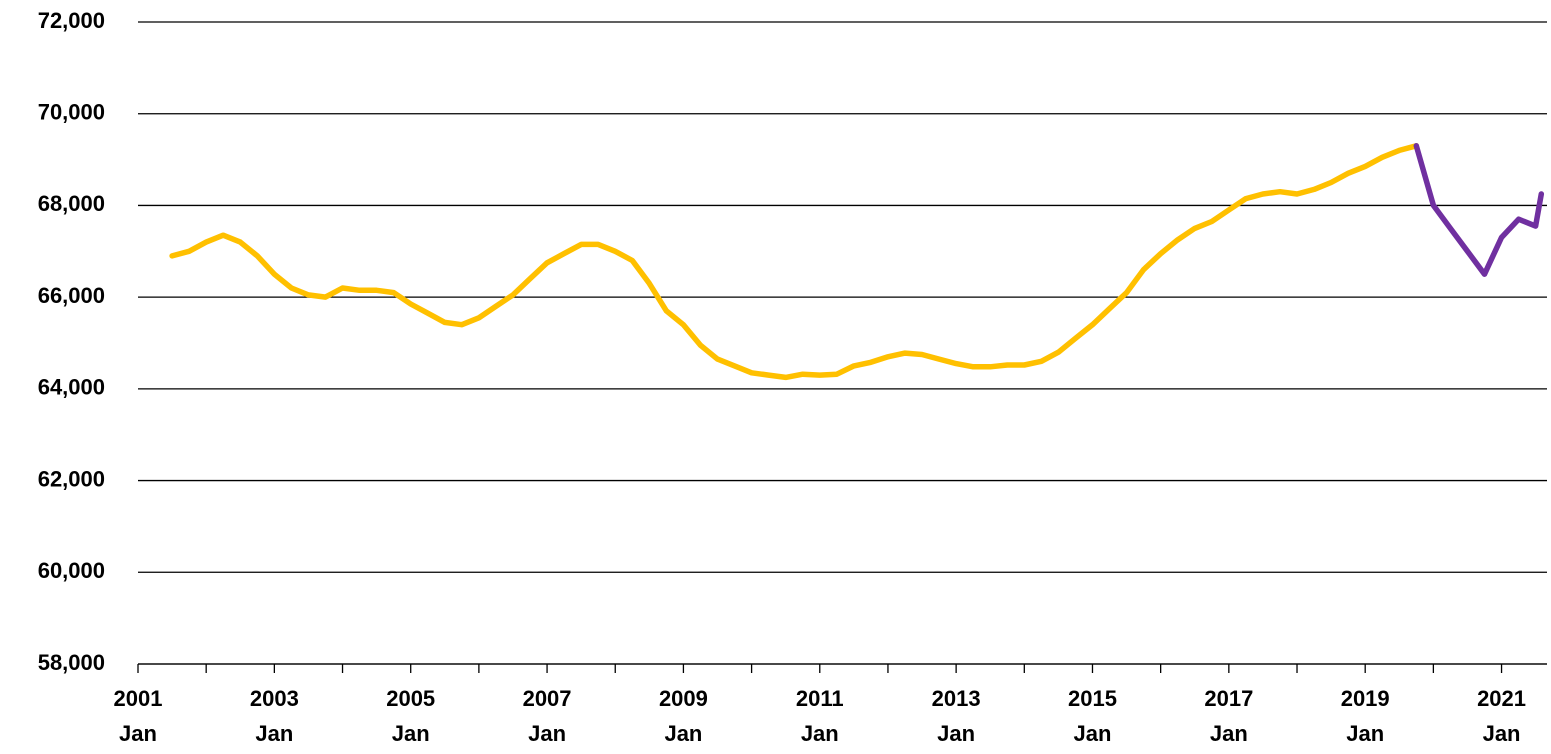  I want to click on y-tick-label: 60,000, so click(71, 570).